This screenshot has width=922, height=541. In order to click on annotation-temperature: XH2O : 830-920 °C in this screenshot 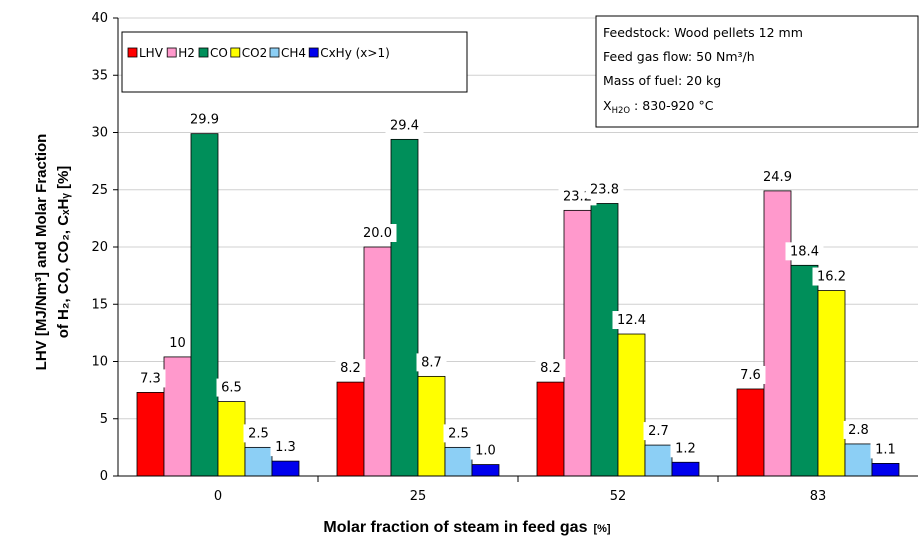, I will do `click(658, 107)`.